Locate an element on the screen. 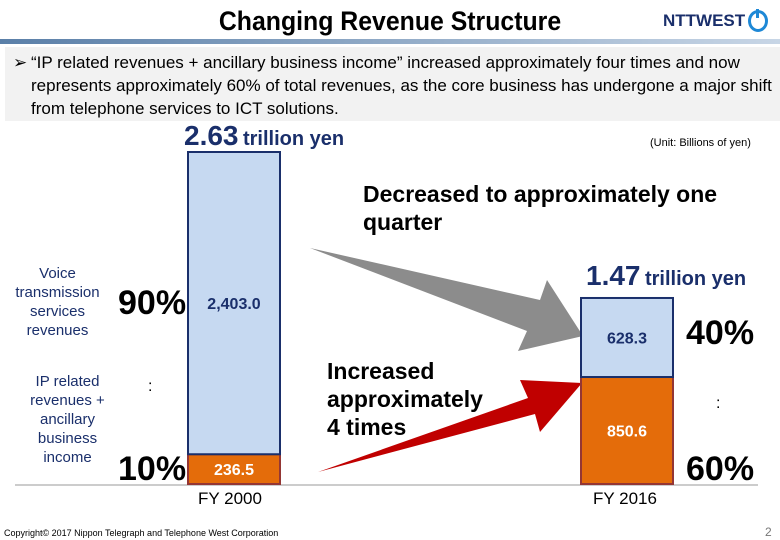 The image size is (780, 540). decrease-arrow is located at coordinates (446, 299).